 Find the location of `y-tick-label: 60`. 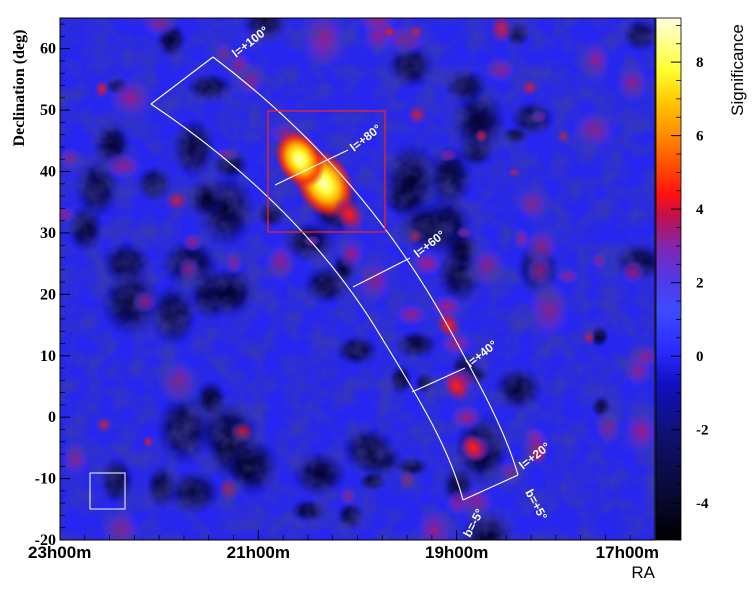

y-tick-label: 60 is located at coordinates (48, 49).